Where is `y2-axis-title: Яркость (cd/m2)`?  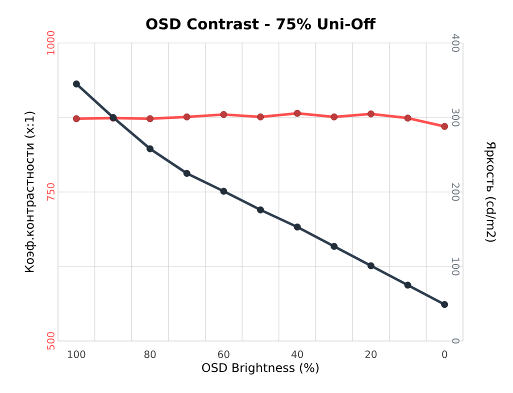
y2-axis-title: Яркость (cd/m2) is located at coordinates (490, 192).